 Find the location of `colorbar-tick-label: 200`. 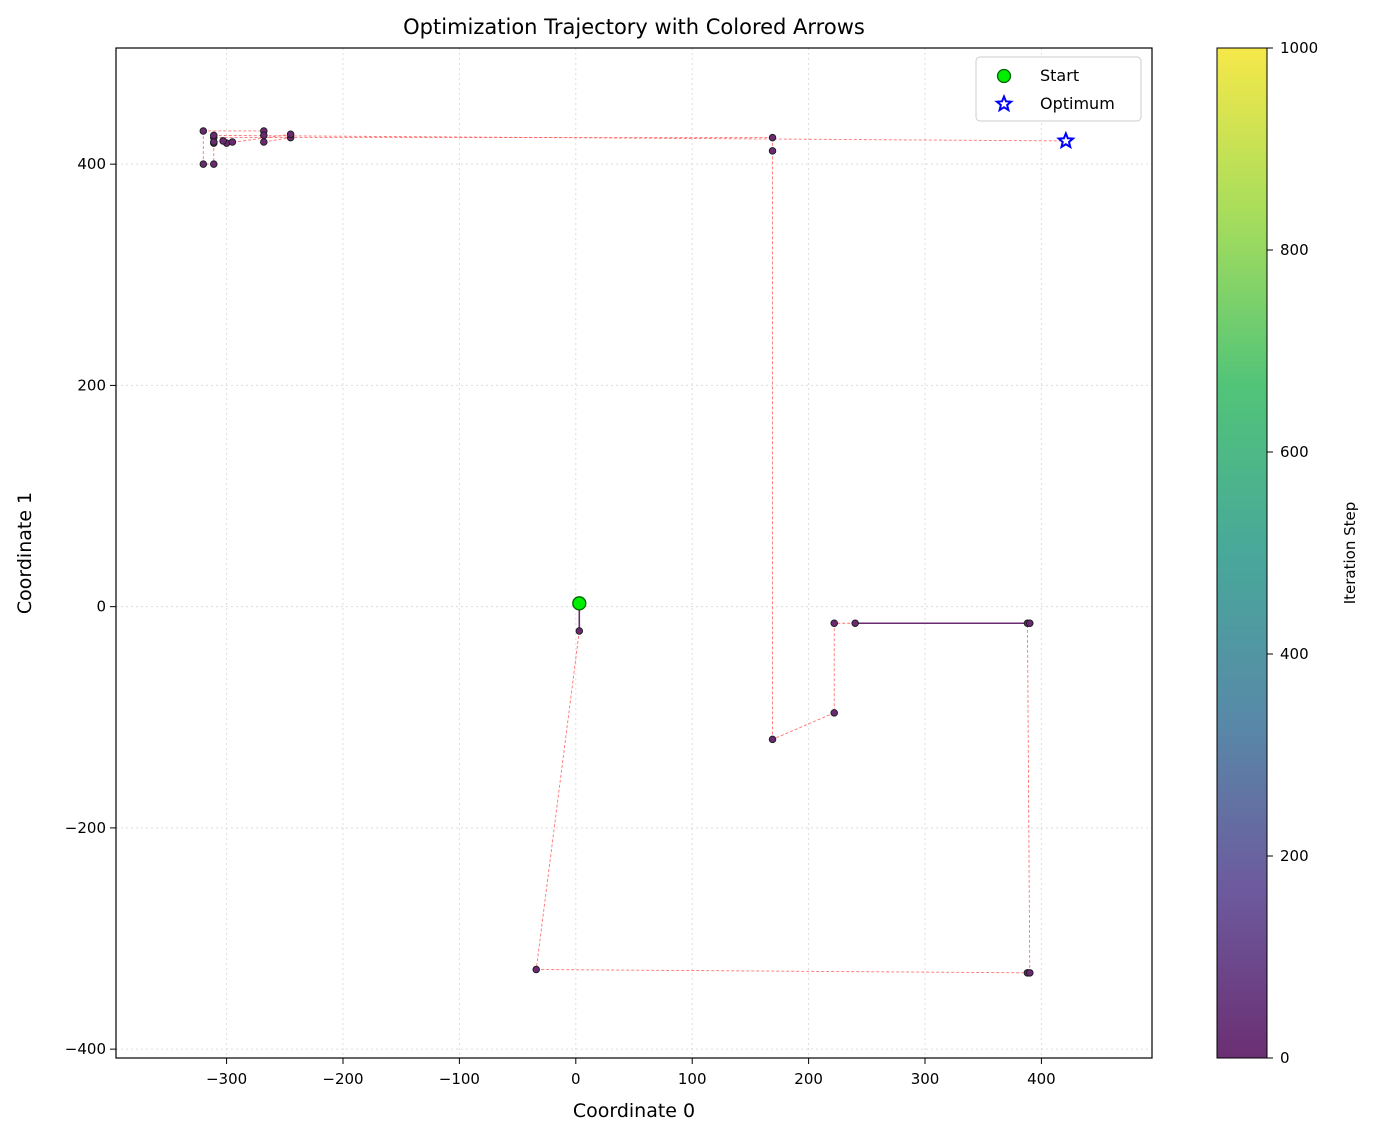

colorbar-tick-label: 200 is located at coordinates (1294, 856).